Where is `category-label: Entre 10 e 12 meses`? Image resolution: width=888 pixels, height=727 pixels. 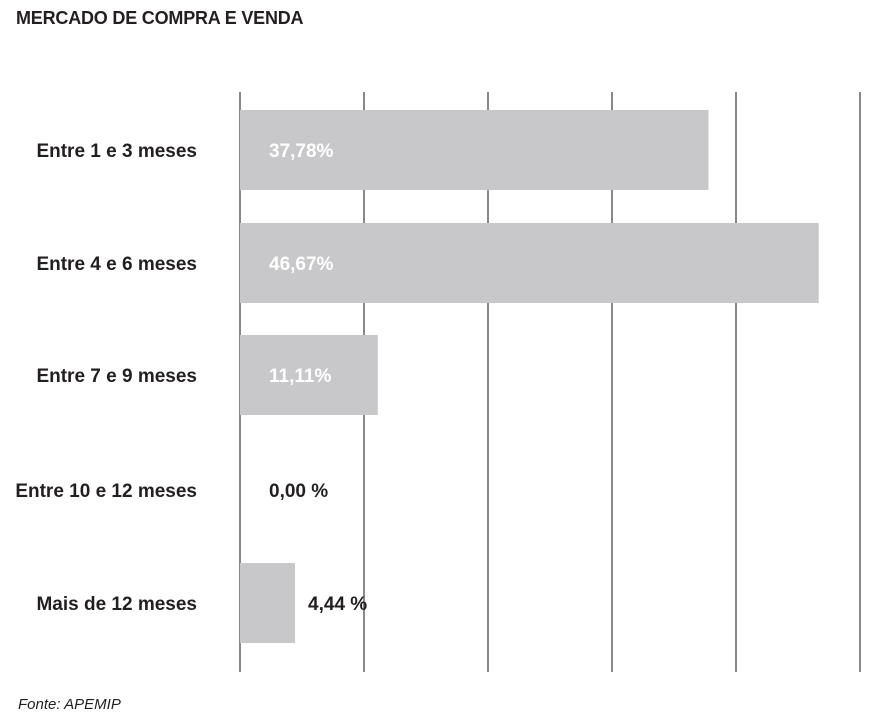 category-label: Entre 10 e 12 meses is located at coordinates (106, 491).